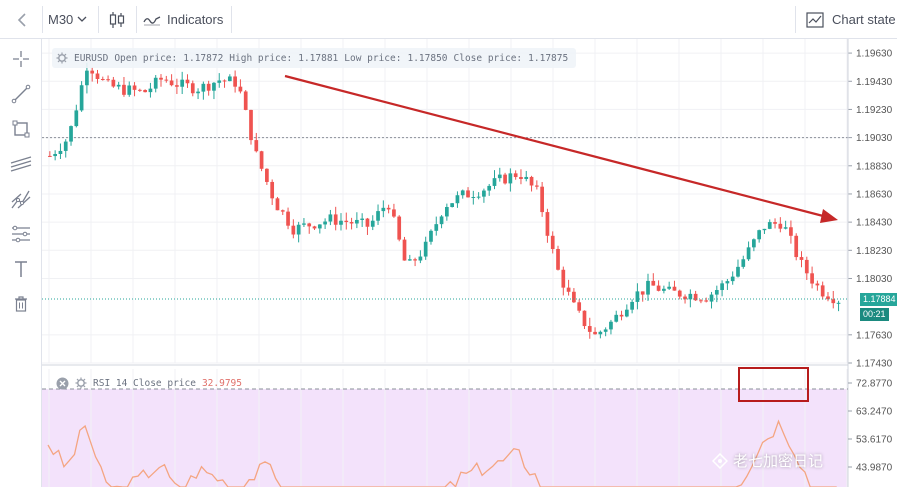 The height and width of the screenshot is (487, 897). What do you see at coordinates (21, 304) in the screenshot?
I see `trash-icon` at bounding box center [21, 304].